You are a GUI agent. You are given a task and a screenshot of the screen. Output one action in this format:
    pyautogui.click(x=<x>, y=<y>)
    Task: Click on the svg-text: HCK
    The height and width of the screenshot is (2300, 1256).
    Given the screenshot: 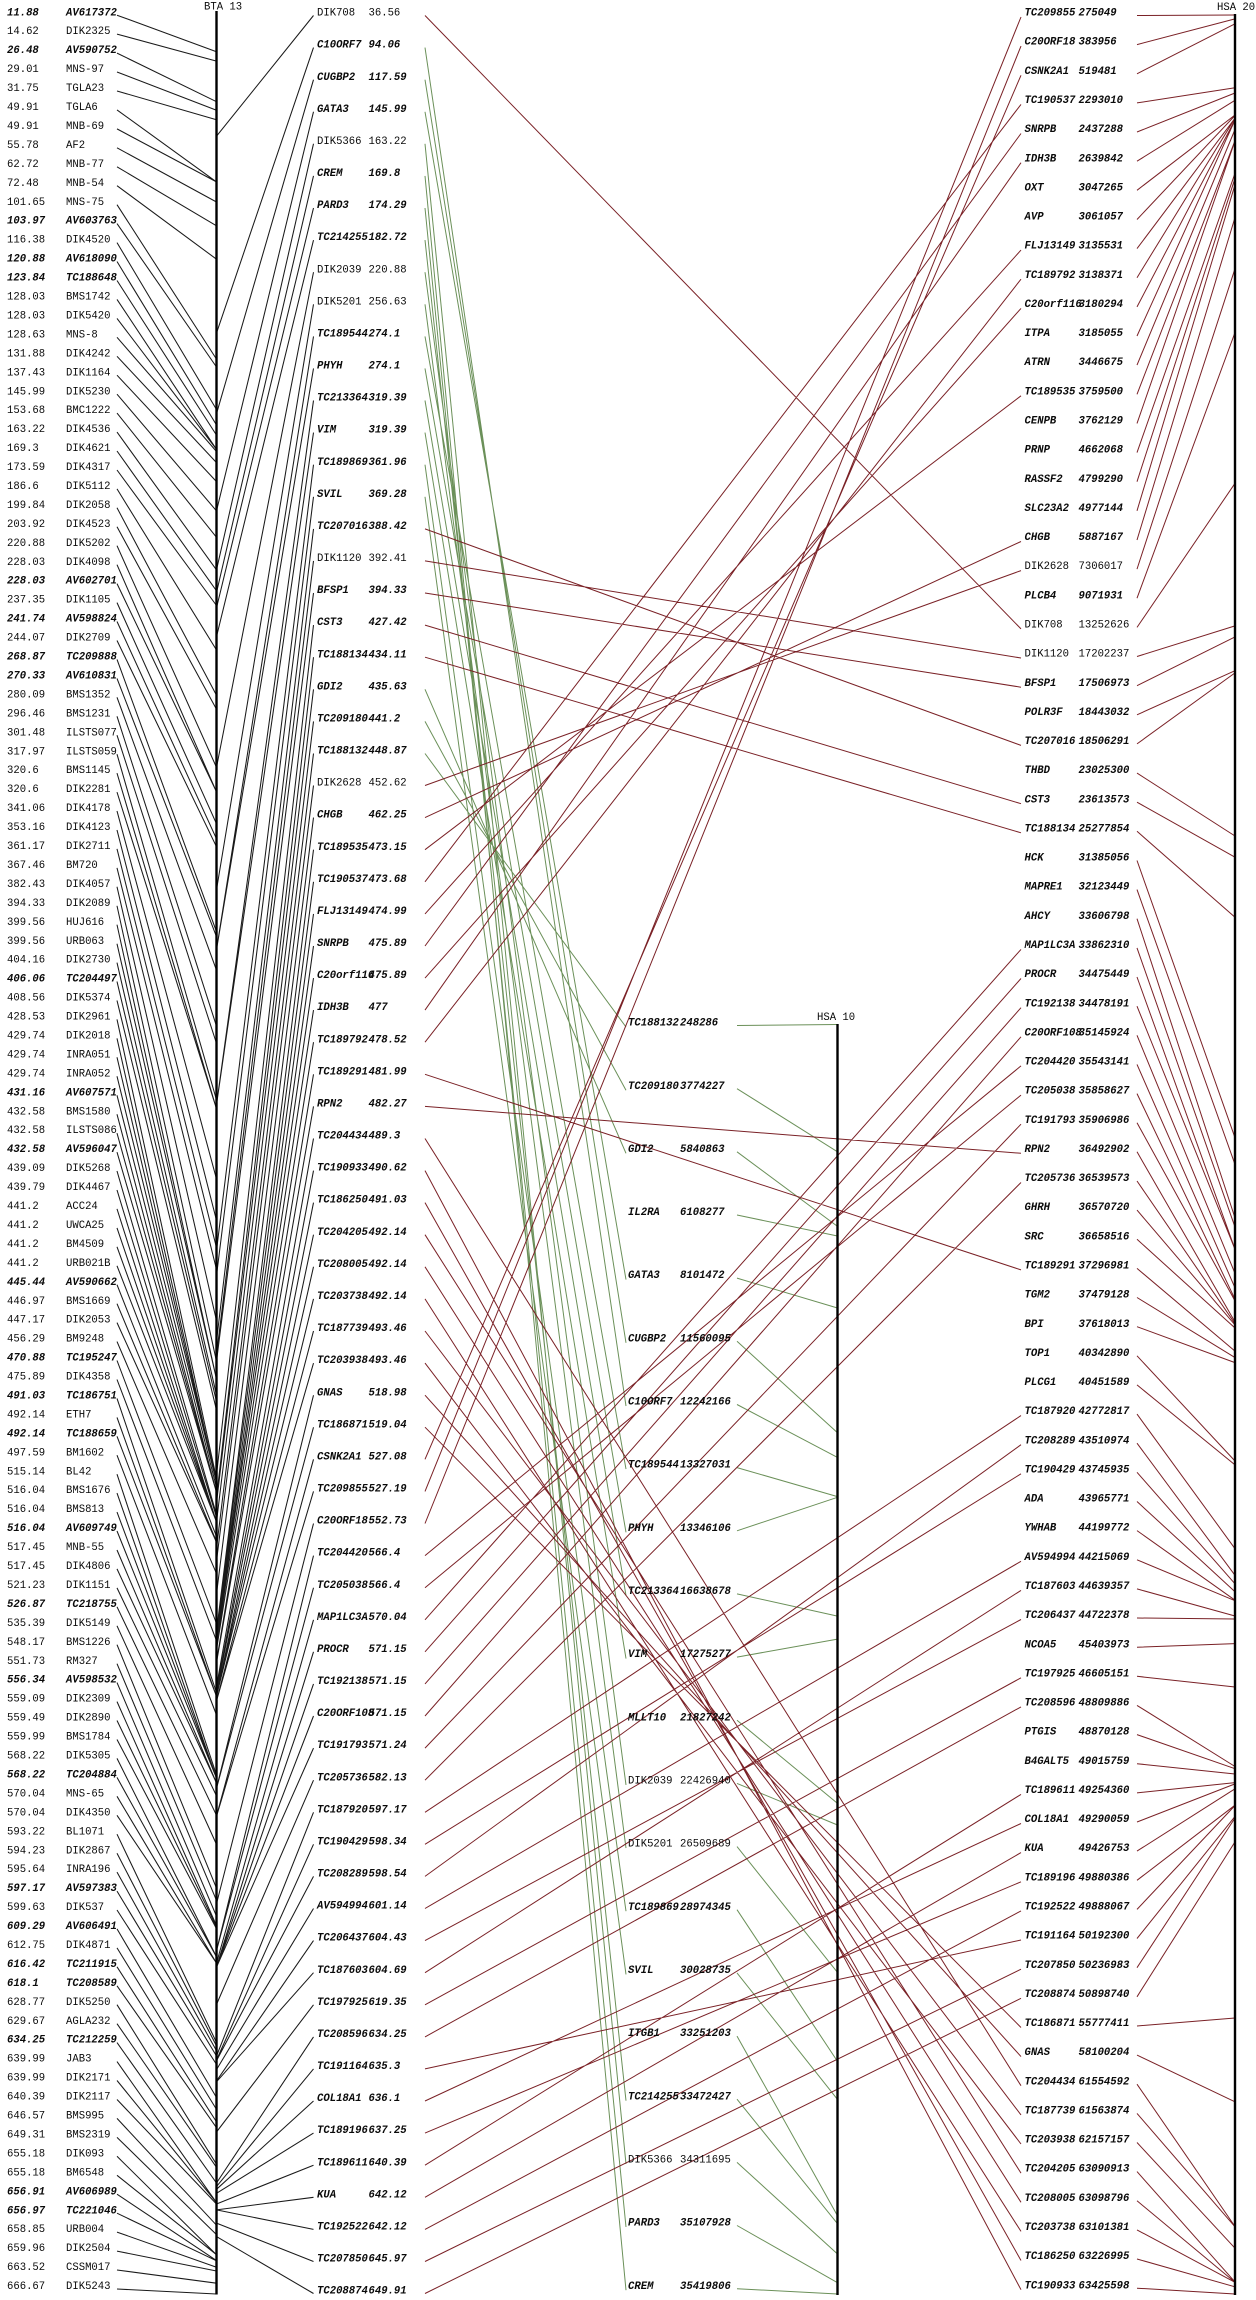 What is the action you would take?
    pyautogui.click(x=1035, y=859)
    